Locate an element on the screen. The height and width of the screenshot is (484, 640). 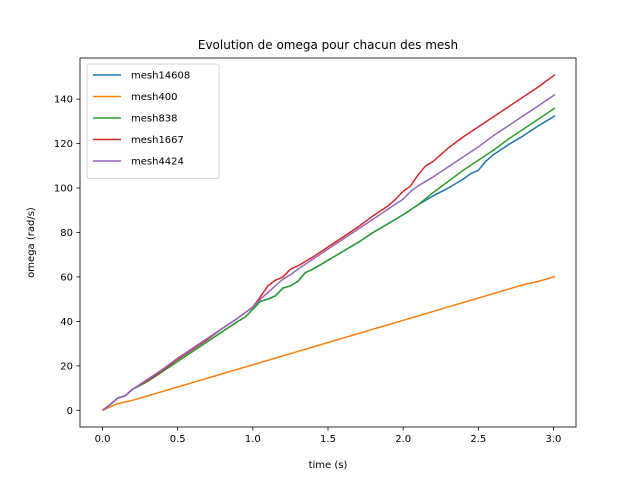
legend-label: mesh14608 is located at coordinates (160, 76).